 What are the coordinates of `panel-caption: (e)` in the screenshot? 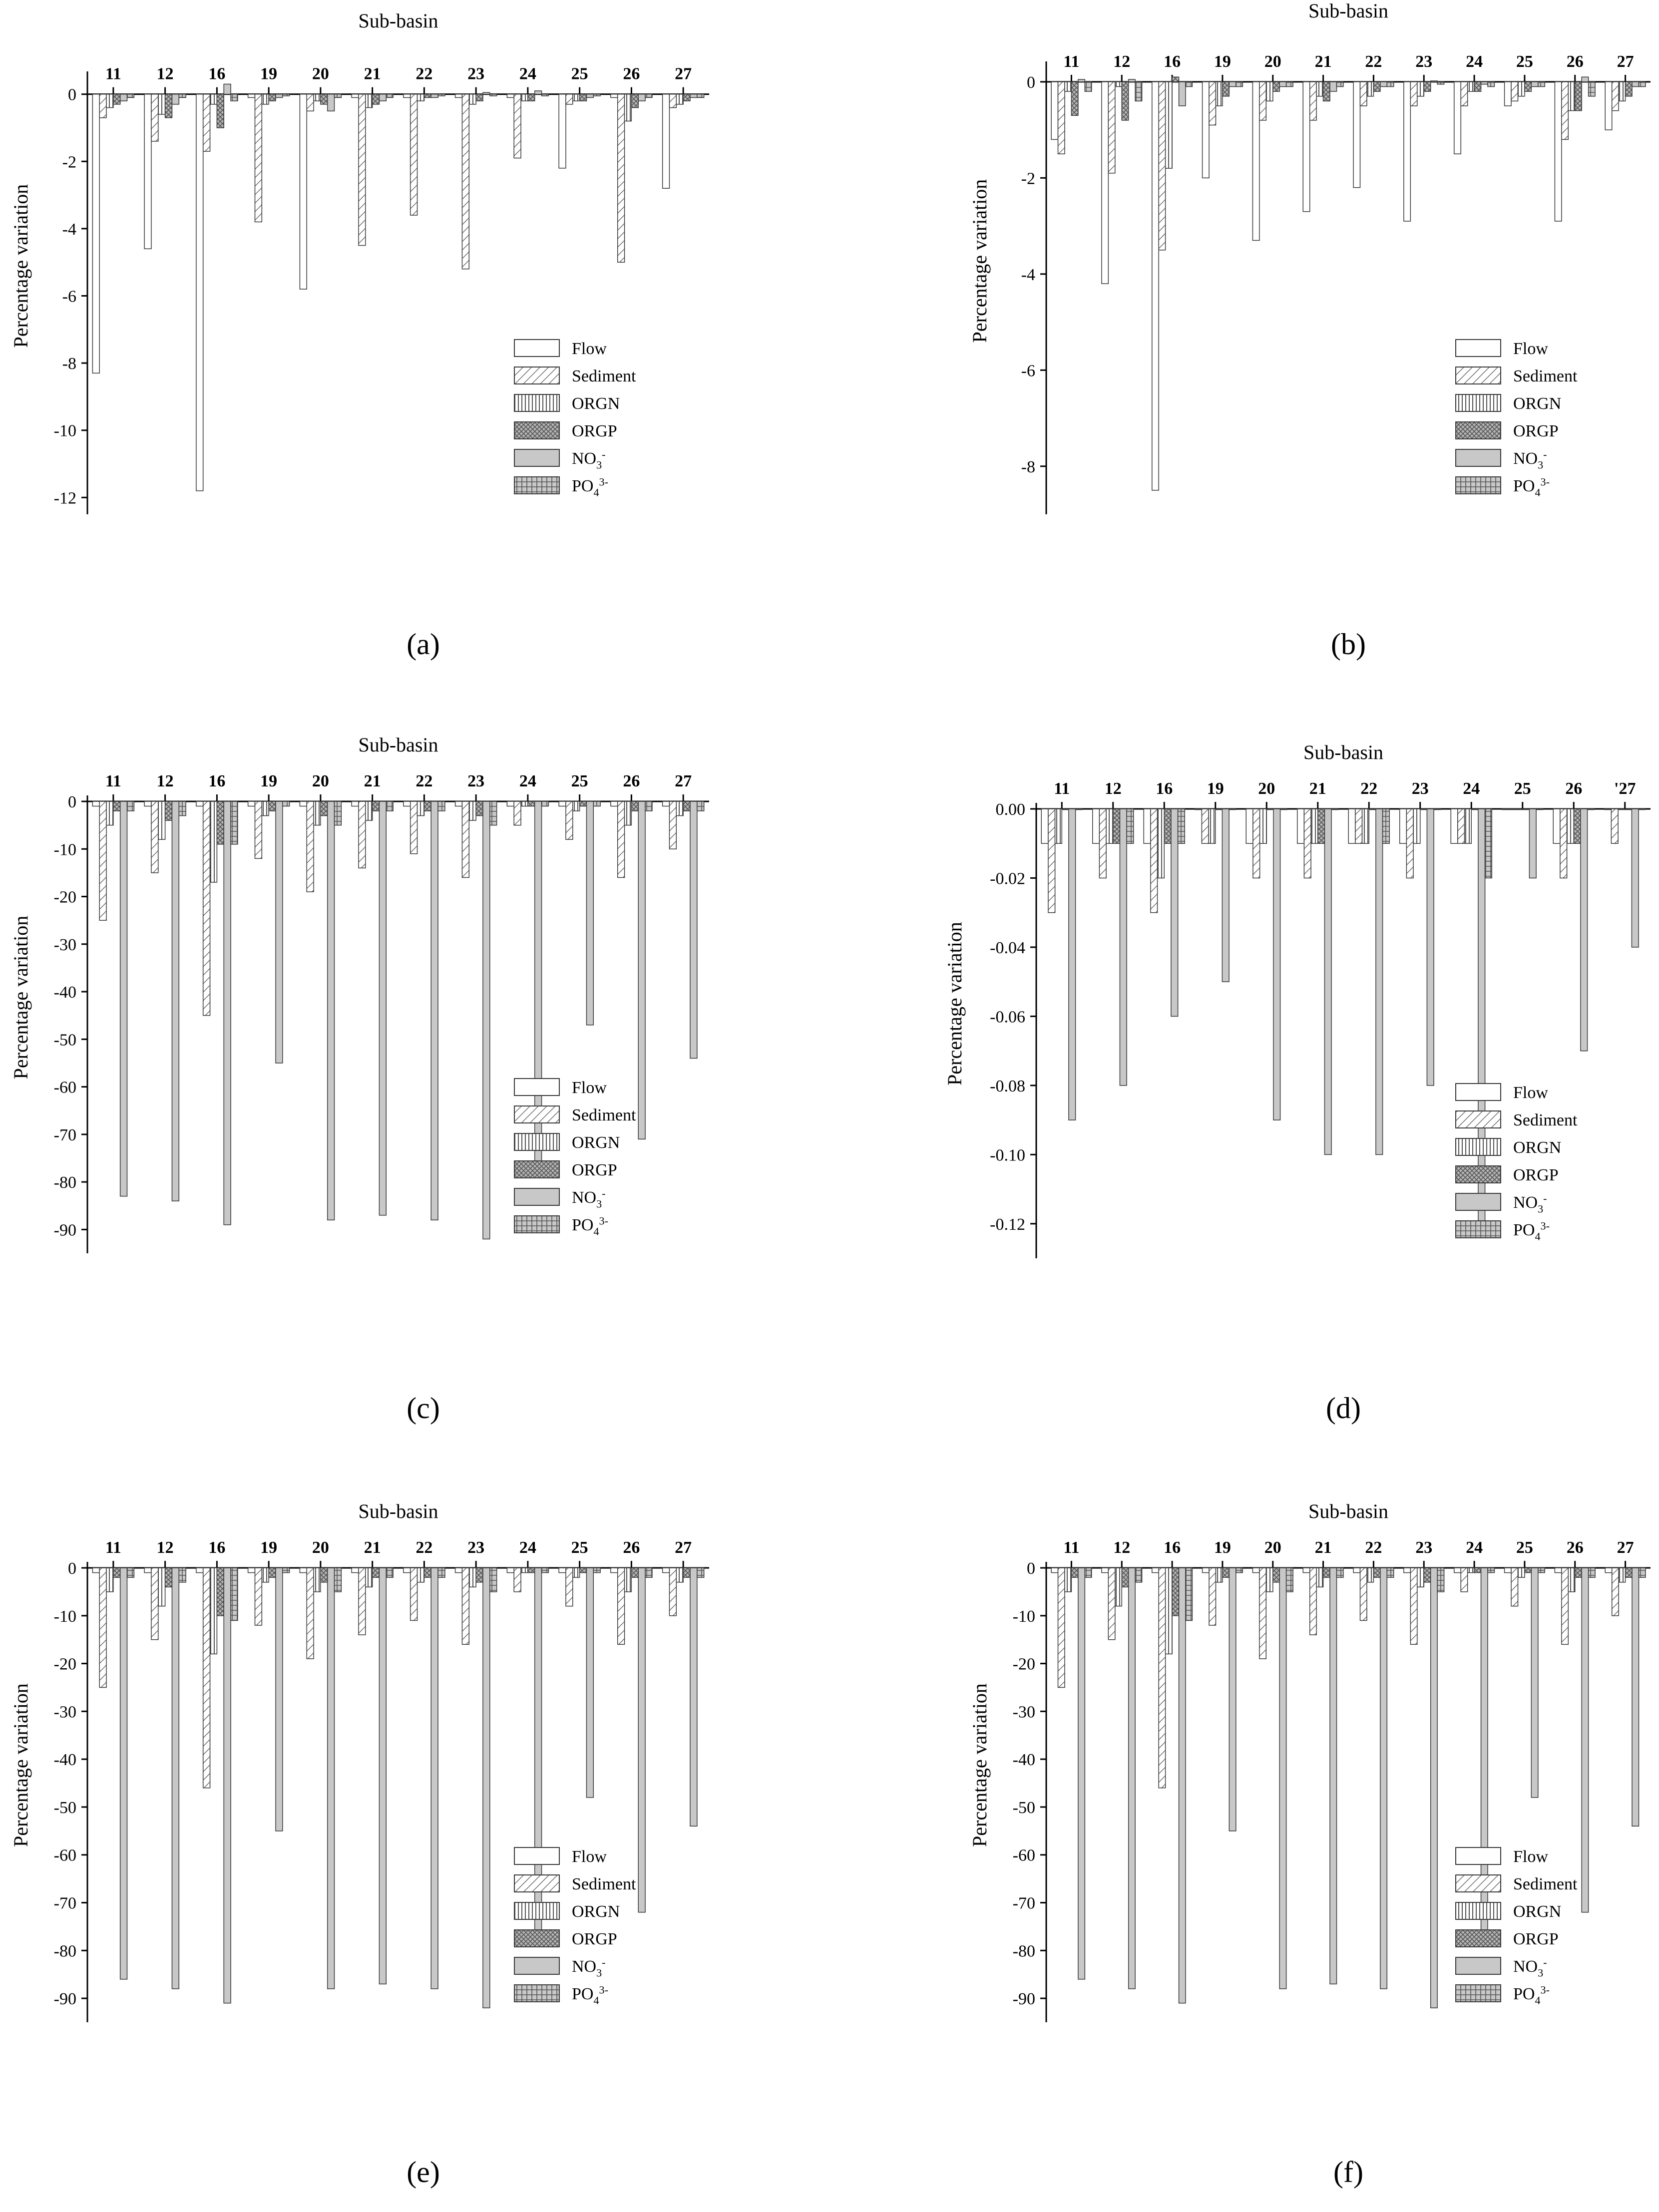 It's located at (423, 2172).